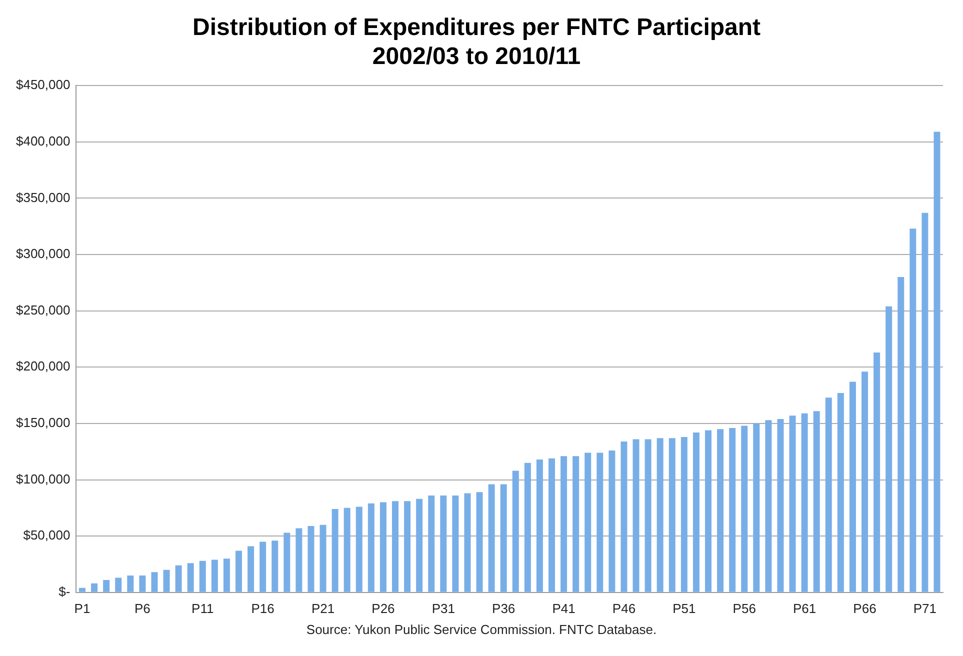 The height and width of the screenshot is (656, 963). Describe the element at coordinates (43, 422) in the screenshot. I see `y-tick-label: $150,000` at that location.